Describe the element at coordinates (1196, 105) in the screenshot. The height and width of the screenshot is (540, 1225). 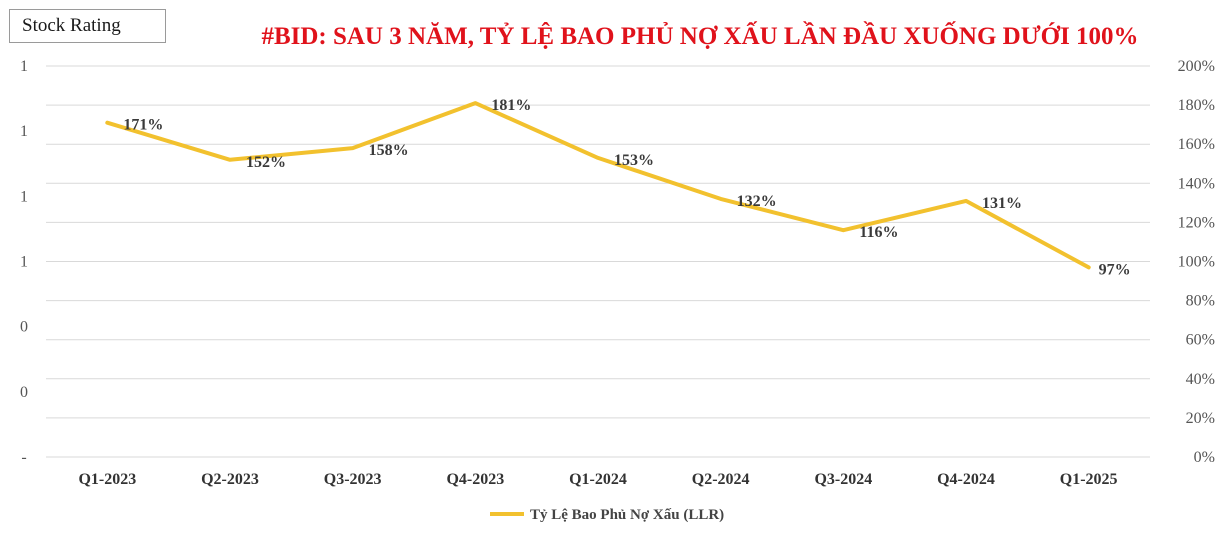
I see `right-axis-tick-label: 180%` at that location.